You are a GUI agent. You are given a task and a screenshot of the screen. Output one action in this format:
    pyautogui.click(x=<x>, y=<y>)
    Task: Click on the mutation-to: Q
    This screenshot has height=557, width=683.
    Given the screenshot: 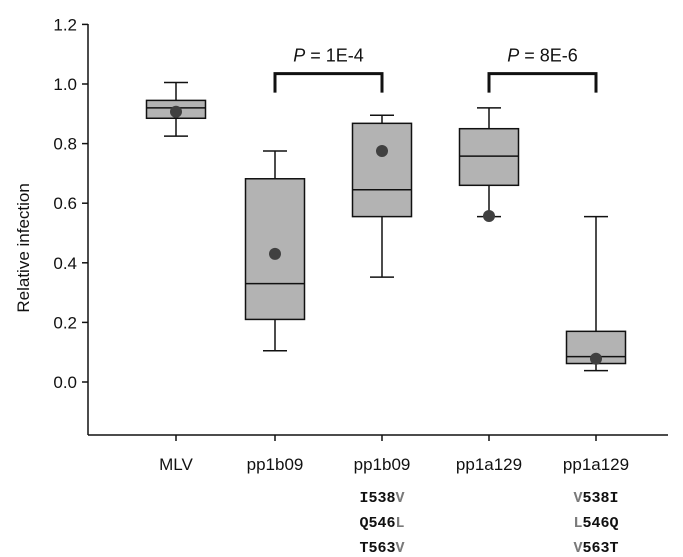 What is the action you would take?
    pyautogui.click(x=614, y=523)
    